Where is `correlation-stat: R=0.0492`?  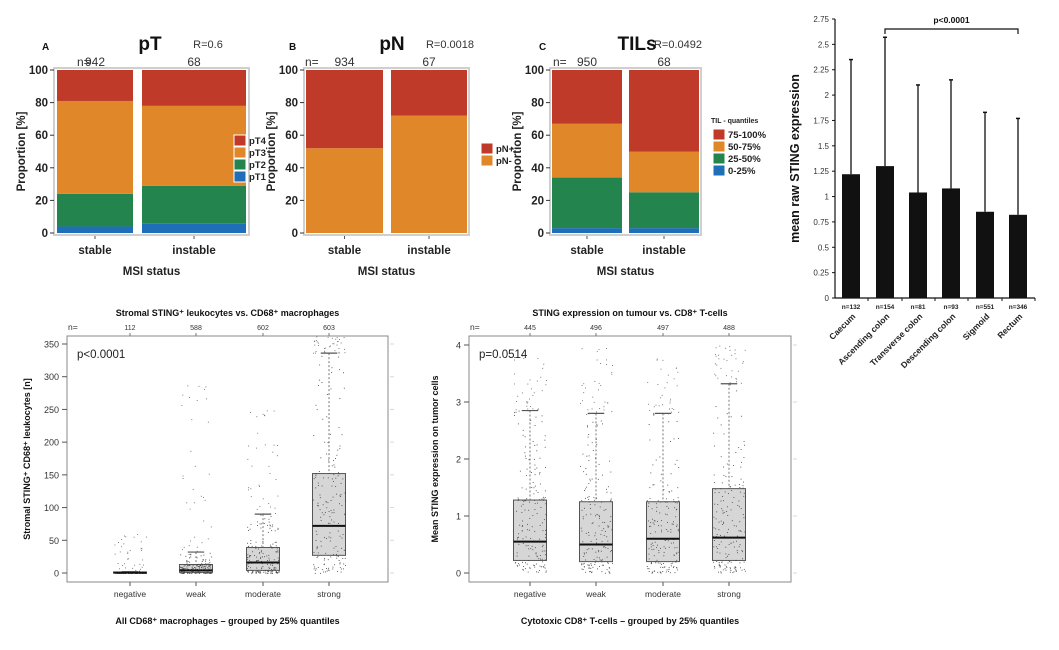 correlation-stat: R=0.0492 is located at coordinates (678, 45).